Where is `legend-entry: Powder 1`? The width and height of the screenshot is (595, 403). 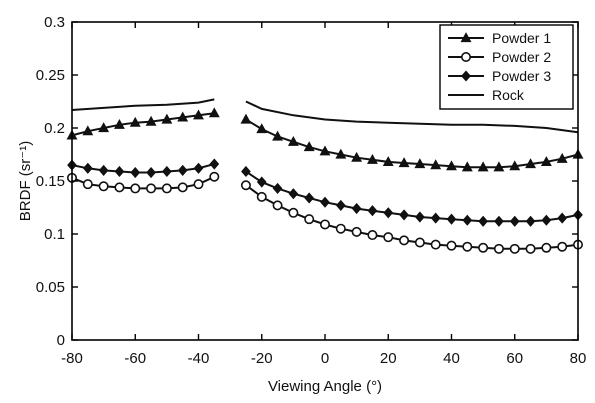 legend-entry: Powder 1 is located at coordinates (499, 38).